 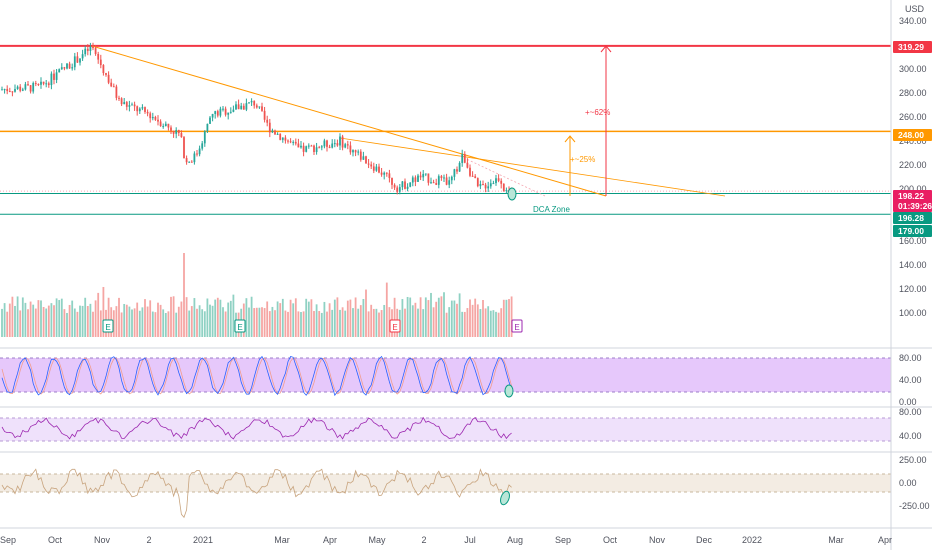 What do you see at coordinates (914, 506) in the screenshot?
I see `cci-tick-label: -250.00` at bounding box center [914, 506].